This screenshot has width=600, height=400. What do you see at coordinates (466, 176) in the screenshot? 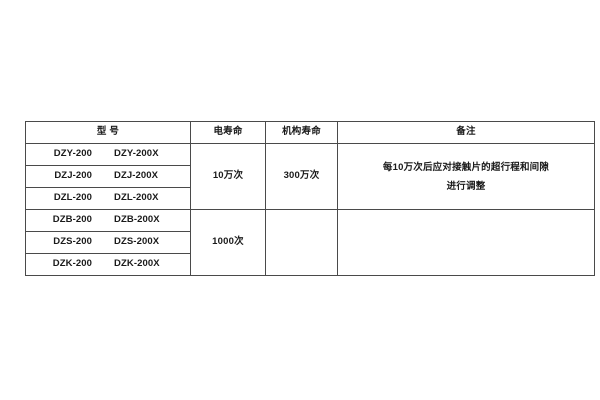
I see `remark-value-top: 每10万次后应对接触片的超行程和间隙 进行调整` at bounding box center [466, 176].